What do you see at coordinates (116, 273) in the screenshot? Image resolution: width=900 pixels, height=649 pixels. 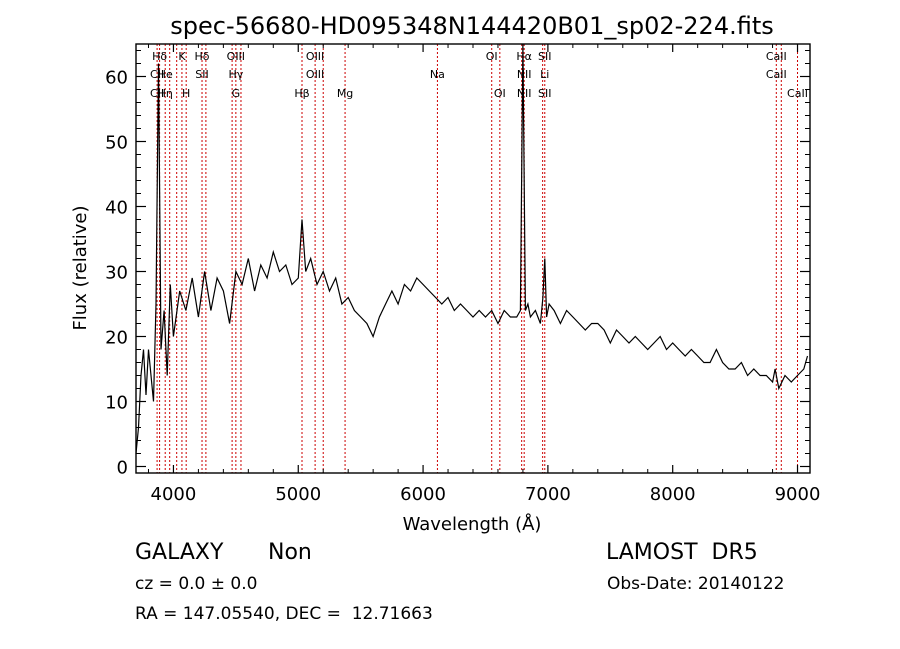 I see `y-tick-label: 30` at bounding box center [116, 273].